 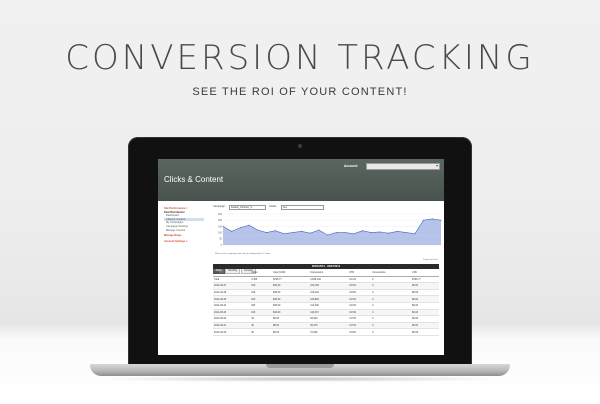 What do you see at coordinates (173, 236) in the screenshot?
I see `sidebar-item: Manage Blogs` at bounding box center [173, 236].